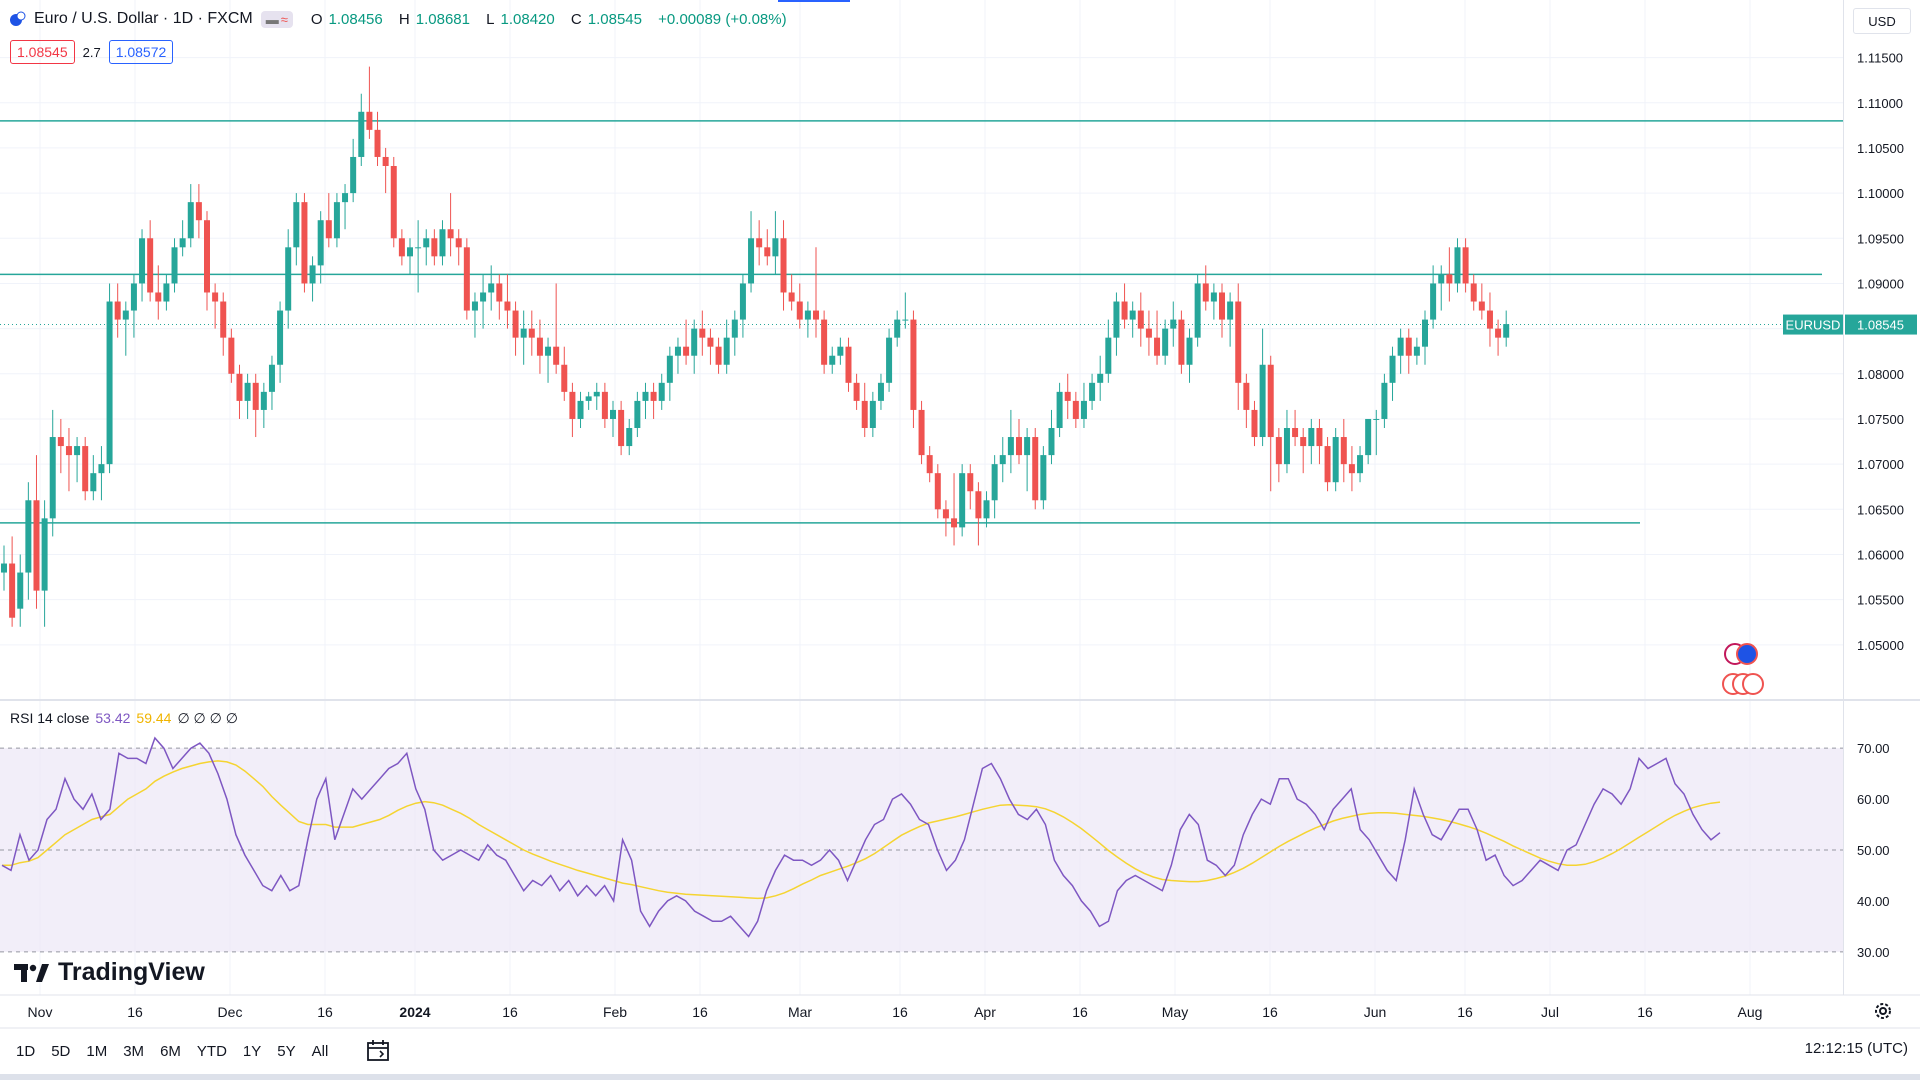  What do you see at coordinates (1873, 850) in the screenshot?
I see `rsi-axis: 70.00 60.00 50.00 40.00 30.00` at bounding box center [1873, 850].